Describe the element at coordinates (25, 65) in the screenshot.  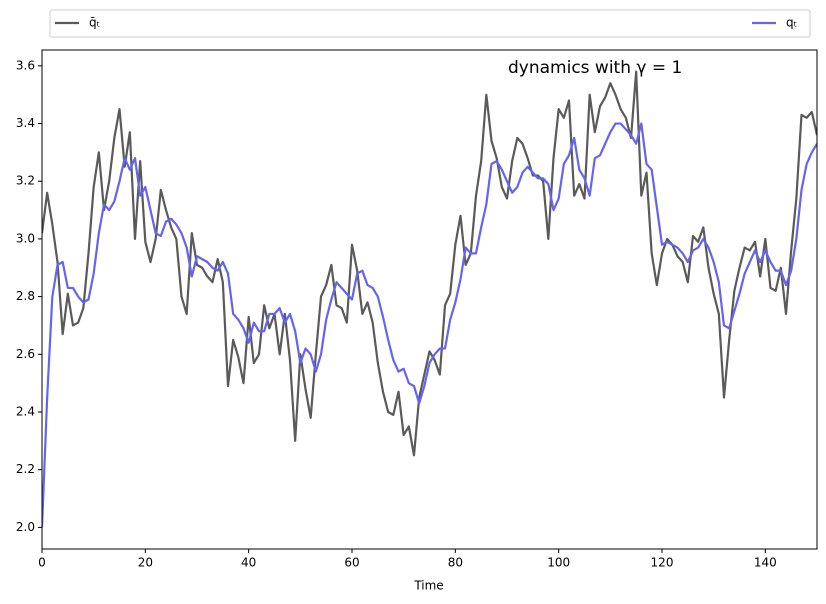
I see `y-tick-label: 3.6` at that location.